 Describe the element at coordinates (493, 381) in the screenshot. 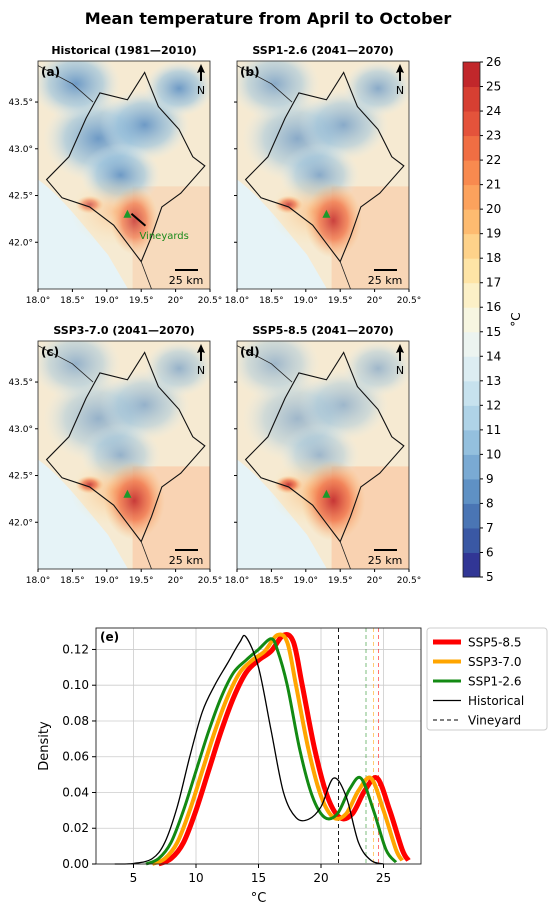

I see `colorbar-tick-label: 13` at that location.